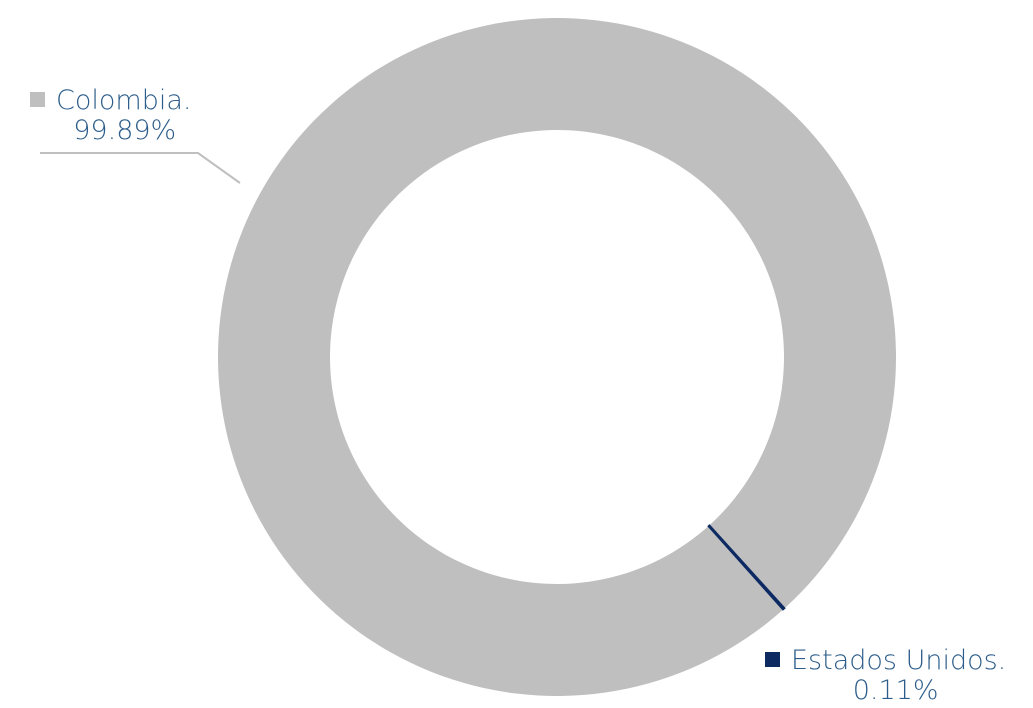 This screenshot has width=1033, height=708. I want to click on legend-swatch-estados-unidos, so click(772, 659).